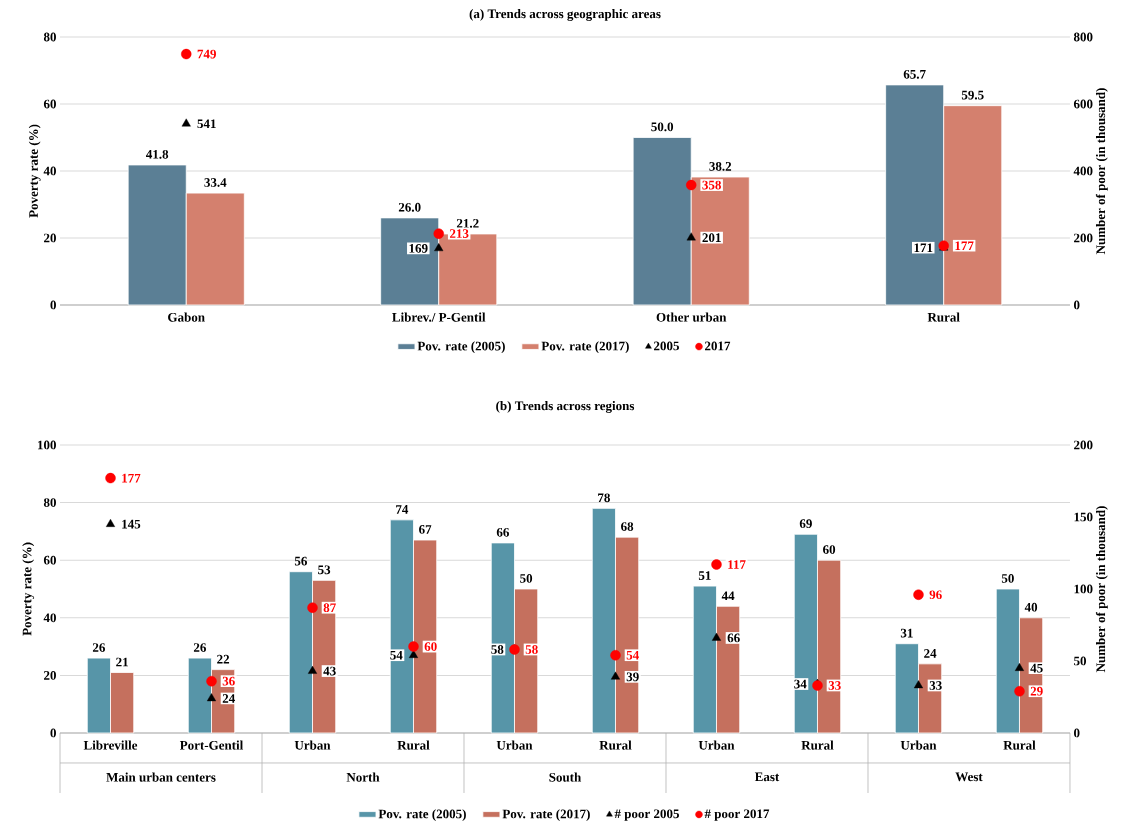 The image size is (1144, 837). I want to click on data-label: 53, so click(324, 570).